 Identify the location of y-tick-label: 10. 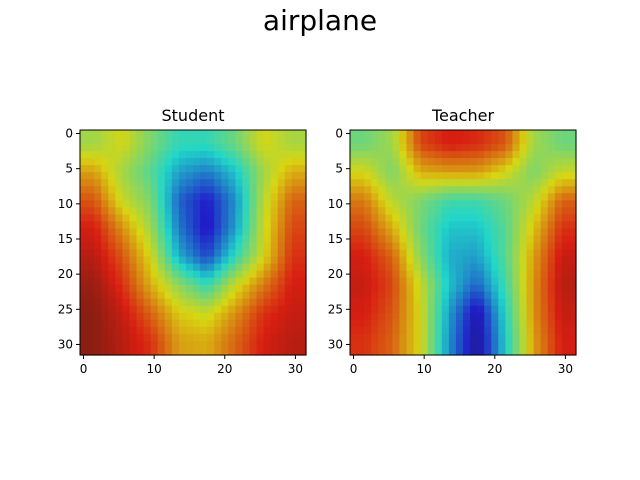
(65, 204).